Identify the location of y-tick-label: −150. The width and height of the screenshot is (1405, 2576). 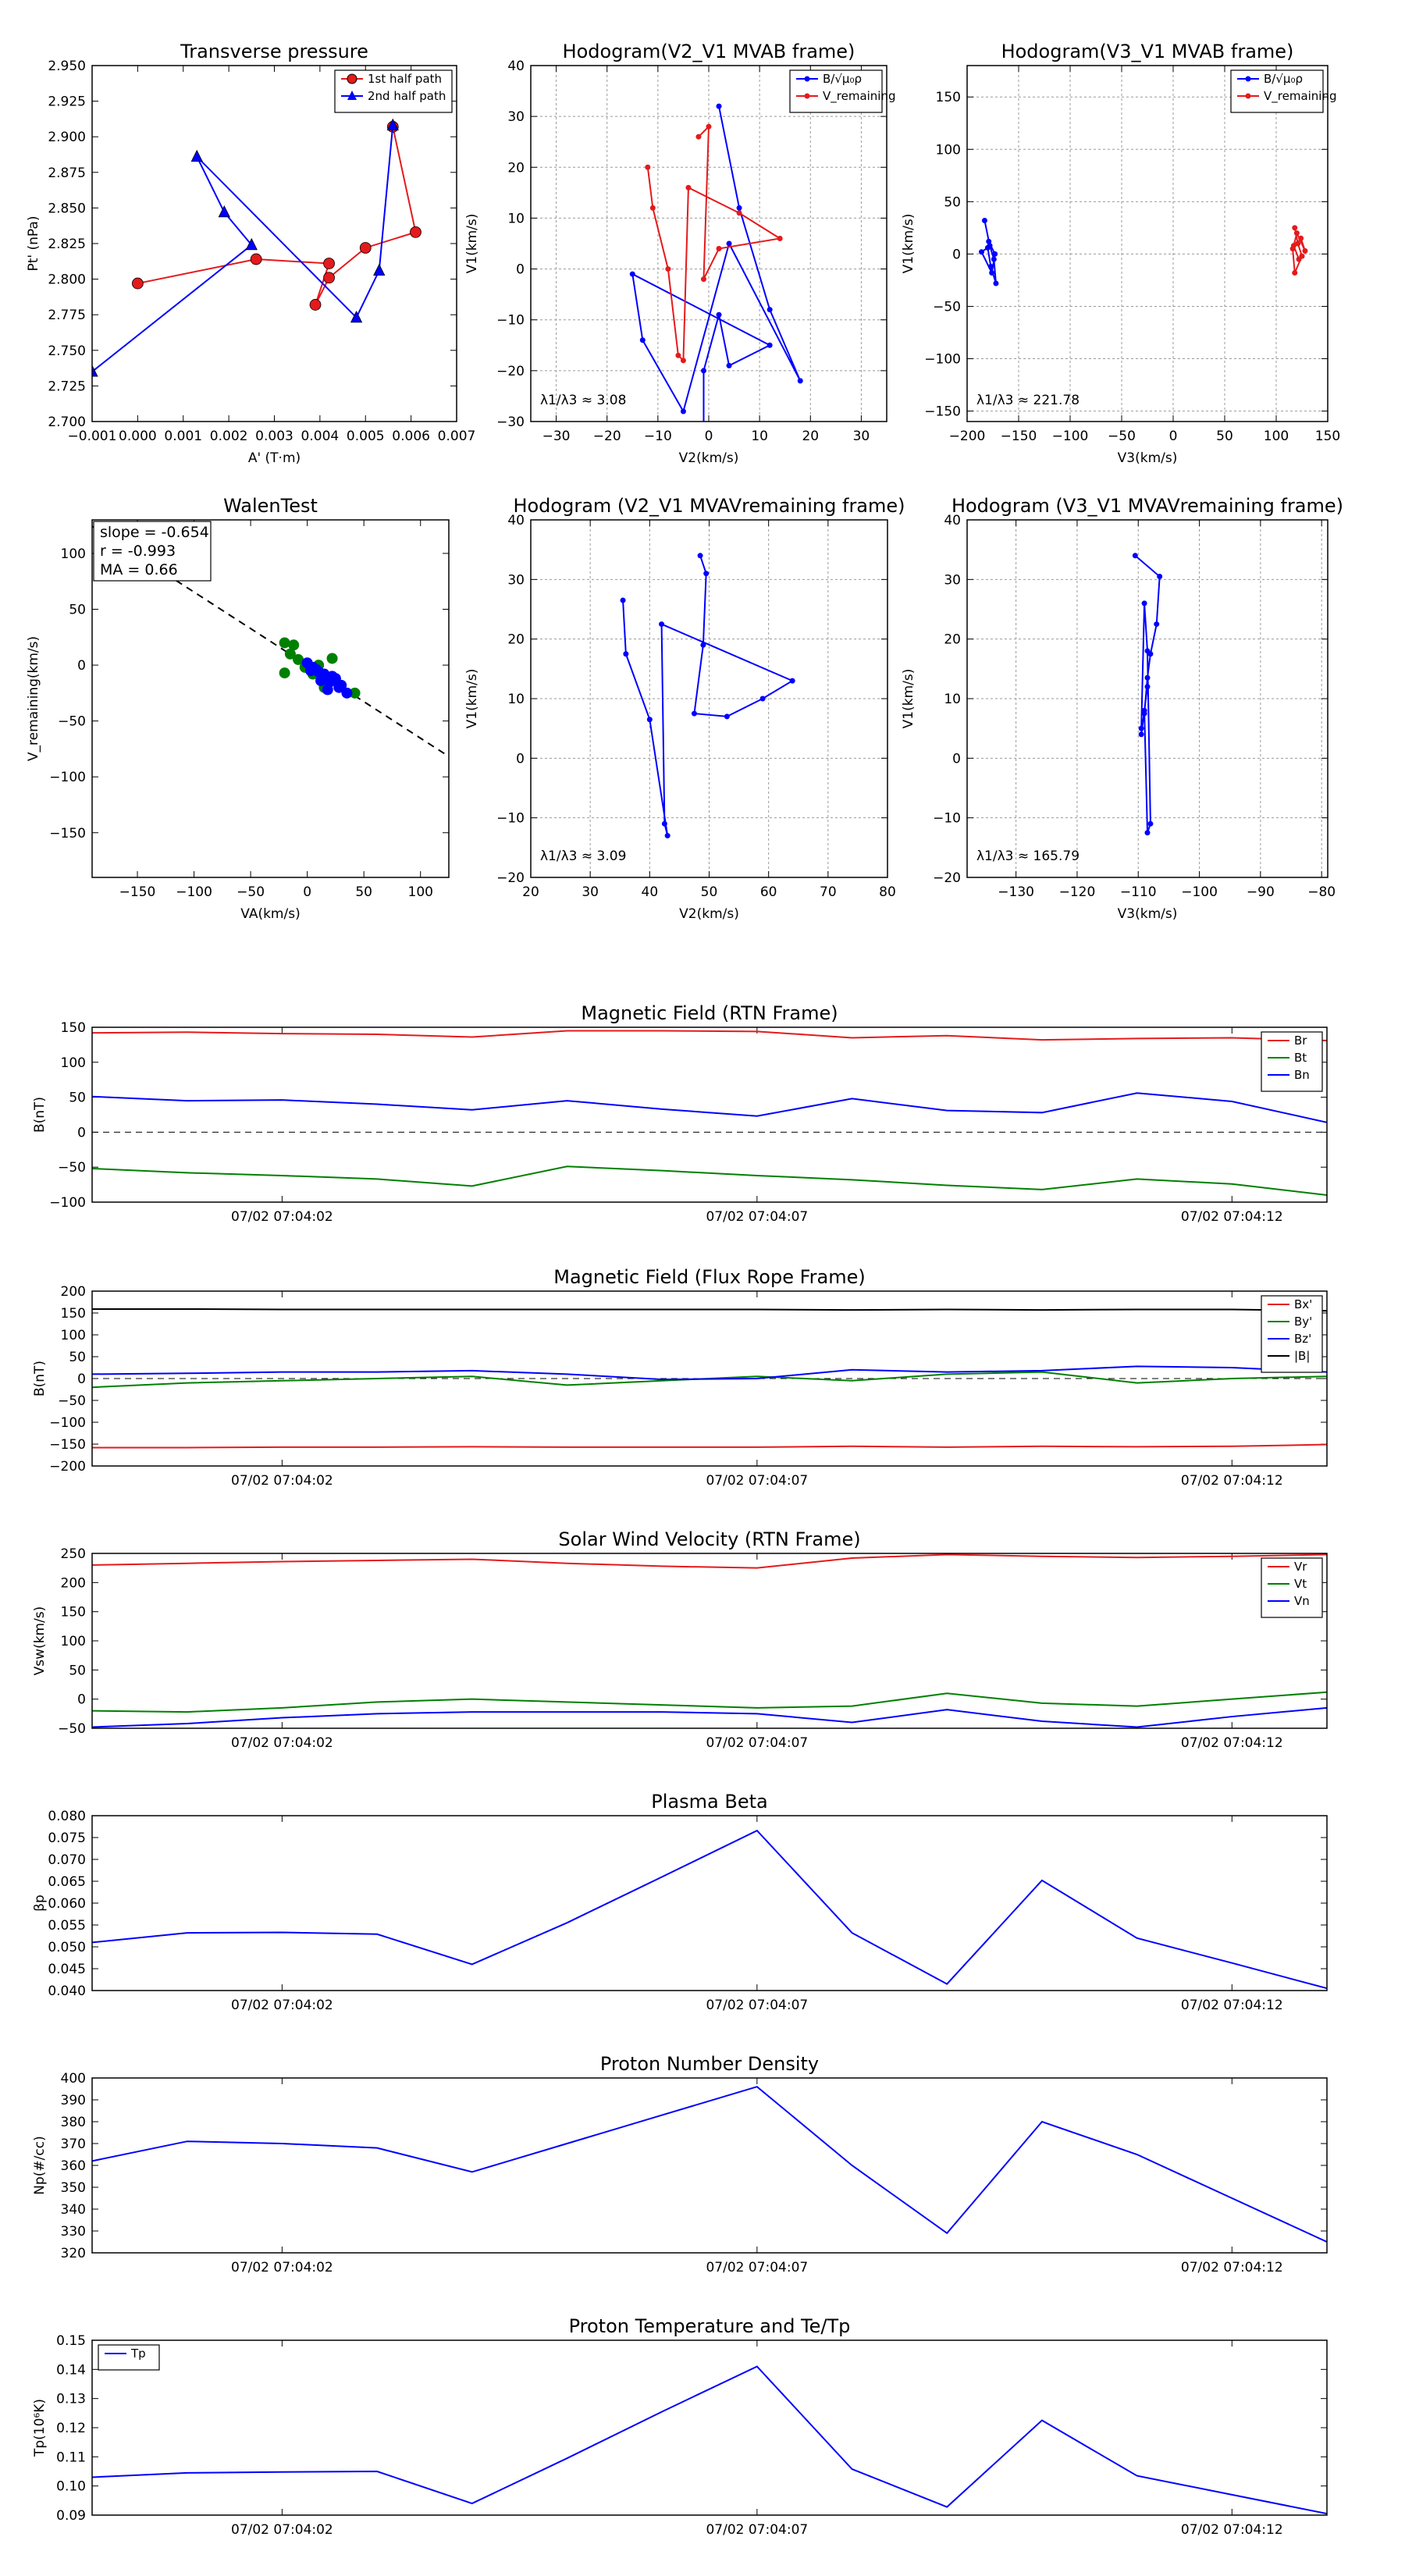
(943, 412).